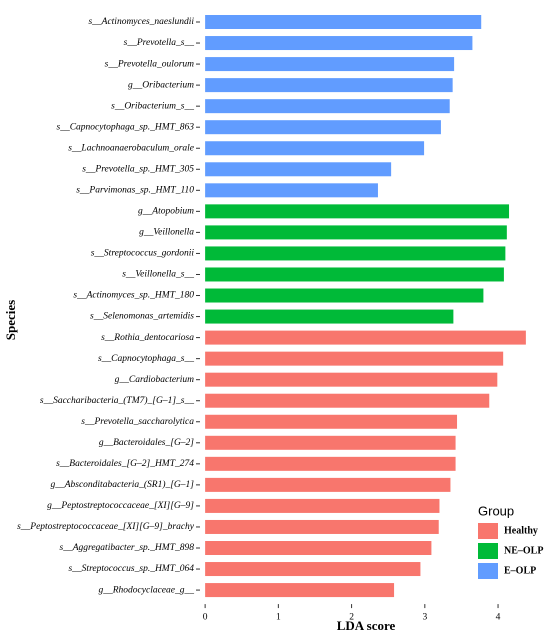  Describe the element at coordinates (146, 443) in the screenshot. I see `y-tick-label: g__Bacteroidales_[G–2]` at that location.